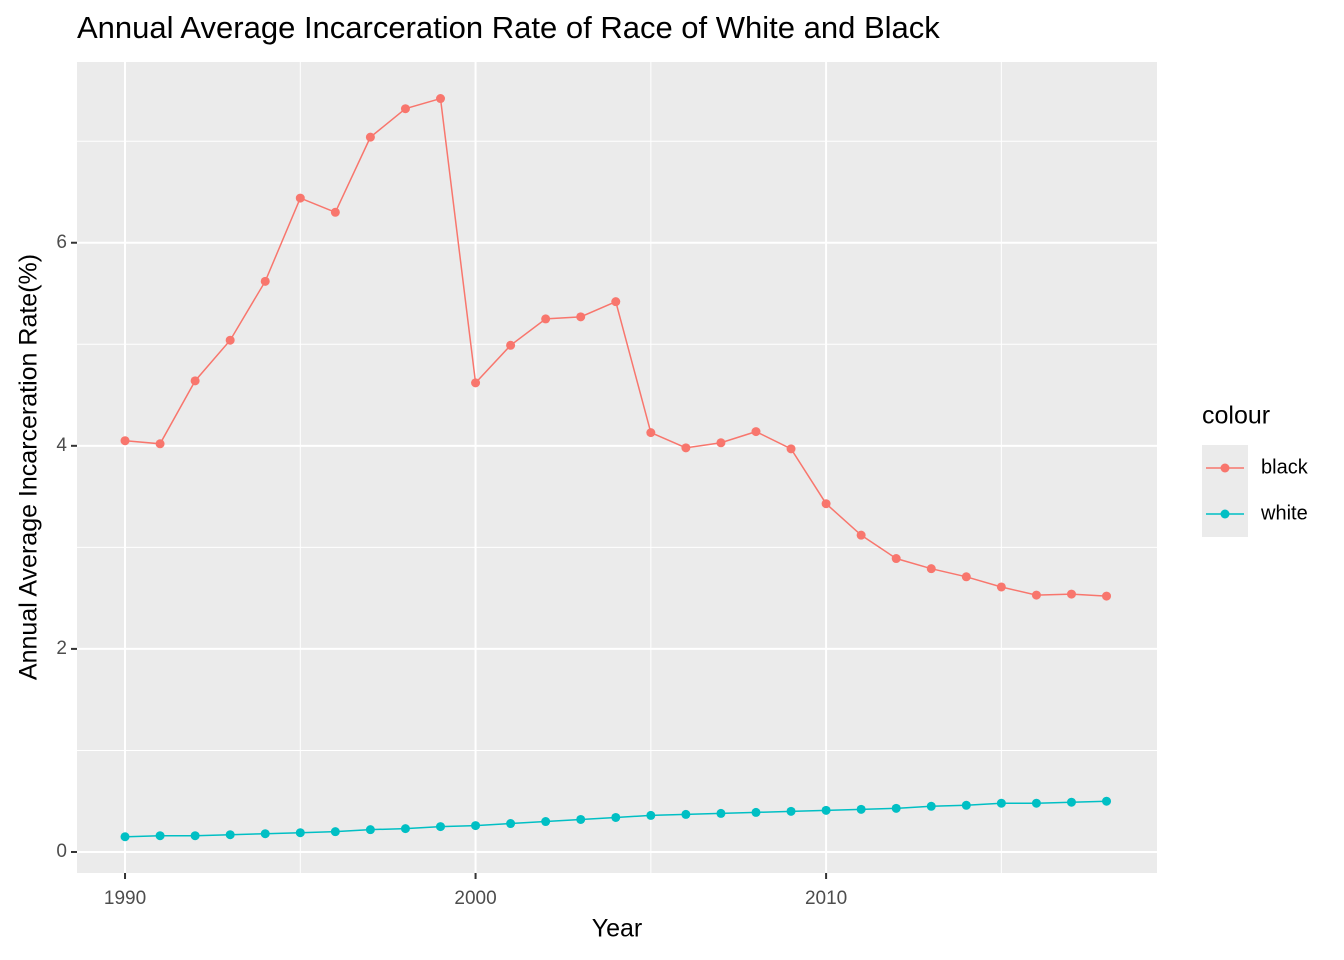 This screenshot has height=960, width=1344. What do you see at coordinates (826, 898) in the screenshot?
I see `x-tick-label: 2010` at bounding box center [826, 898].